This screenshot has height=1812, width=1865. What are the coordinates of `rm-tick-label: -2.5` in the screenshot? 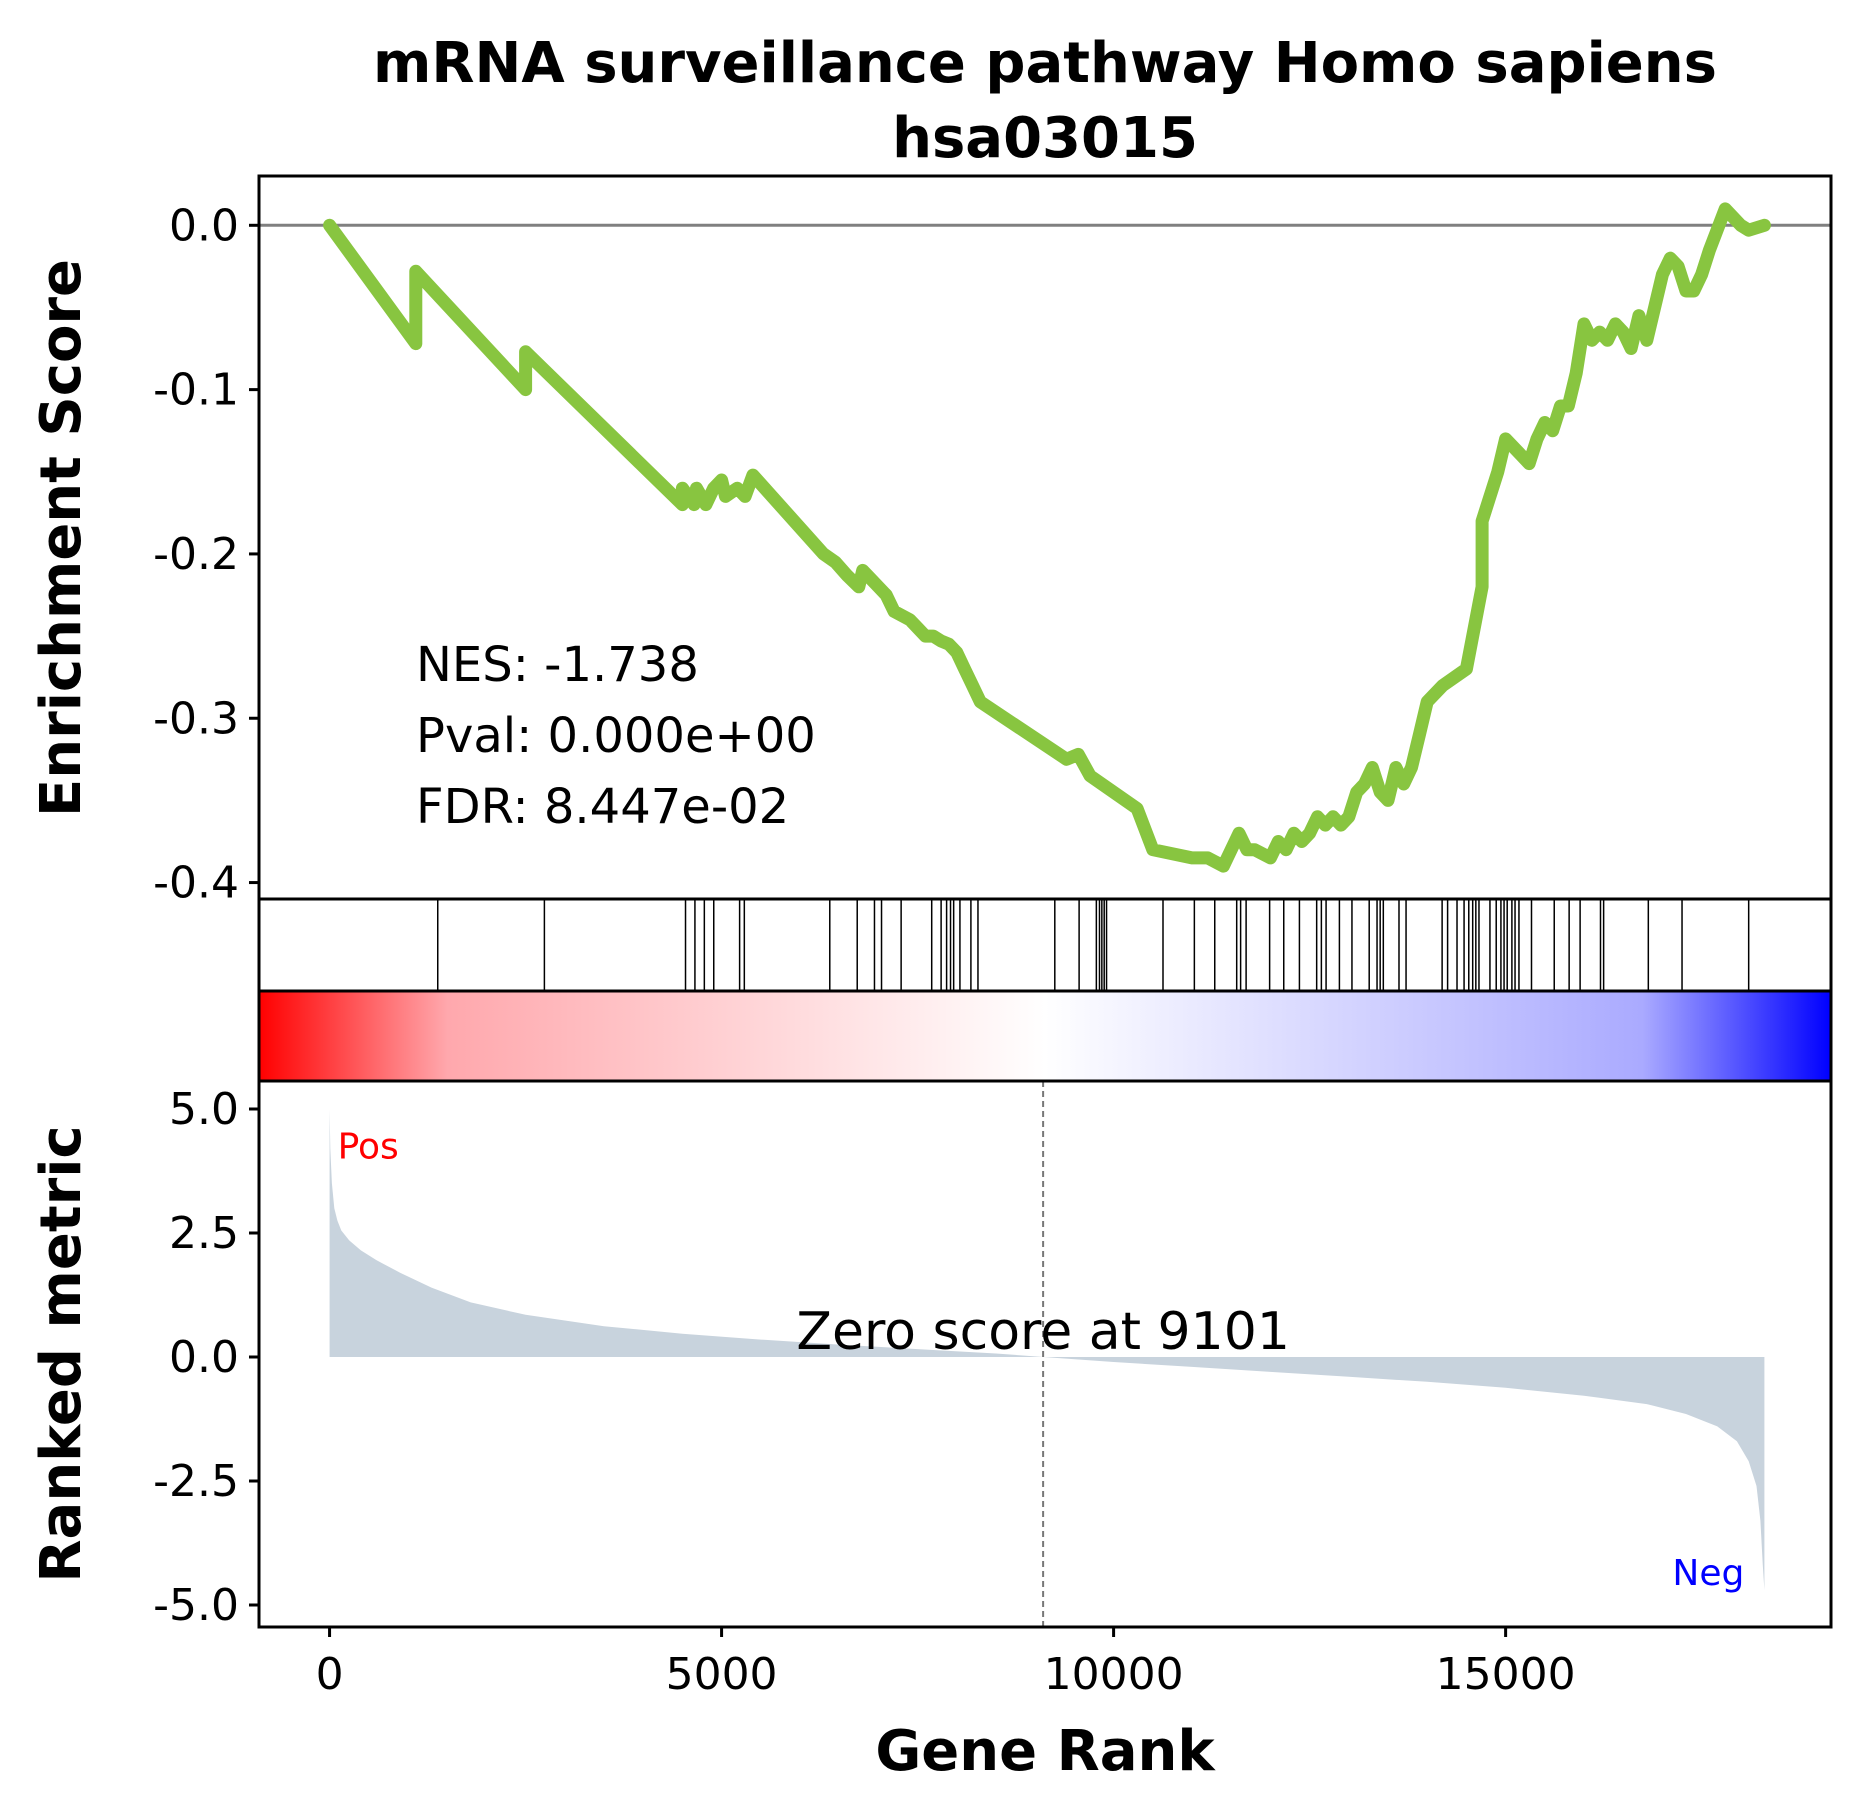 It's located at (196, 1481).